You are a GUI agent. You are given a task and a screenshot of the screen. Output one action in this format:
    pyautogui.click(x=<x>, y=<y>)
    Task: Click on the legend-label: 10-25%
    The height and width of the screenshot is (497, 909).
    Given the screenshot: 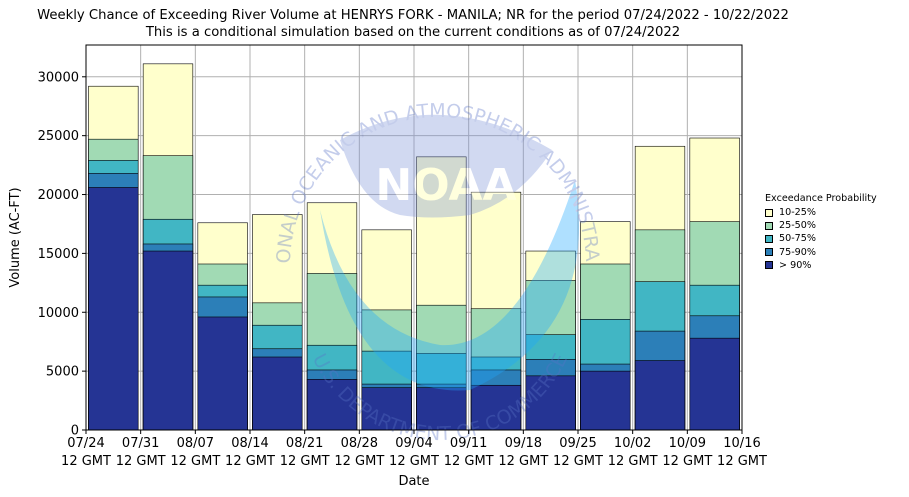 What is the action you would take?
    pyautogui.click(x=797, y=213)
    